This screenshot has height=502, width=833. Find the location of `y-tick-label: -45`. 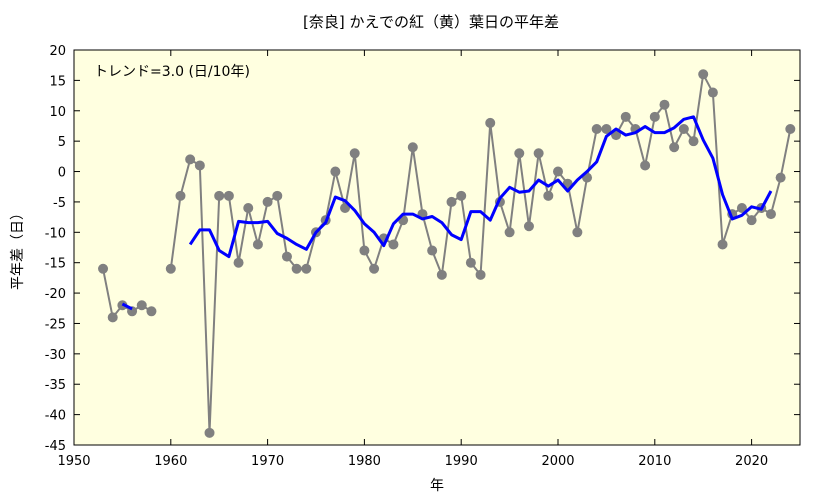

y-tick-label: -45 is located at coordinates (55, 446).